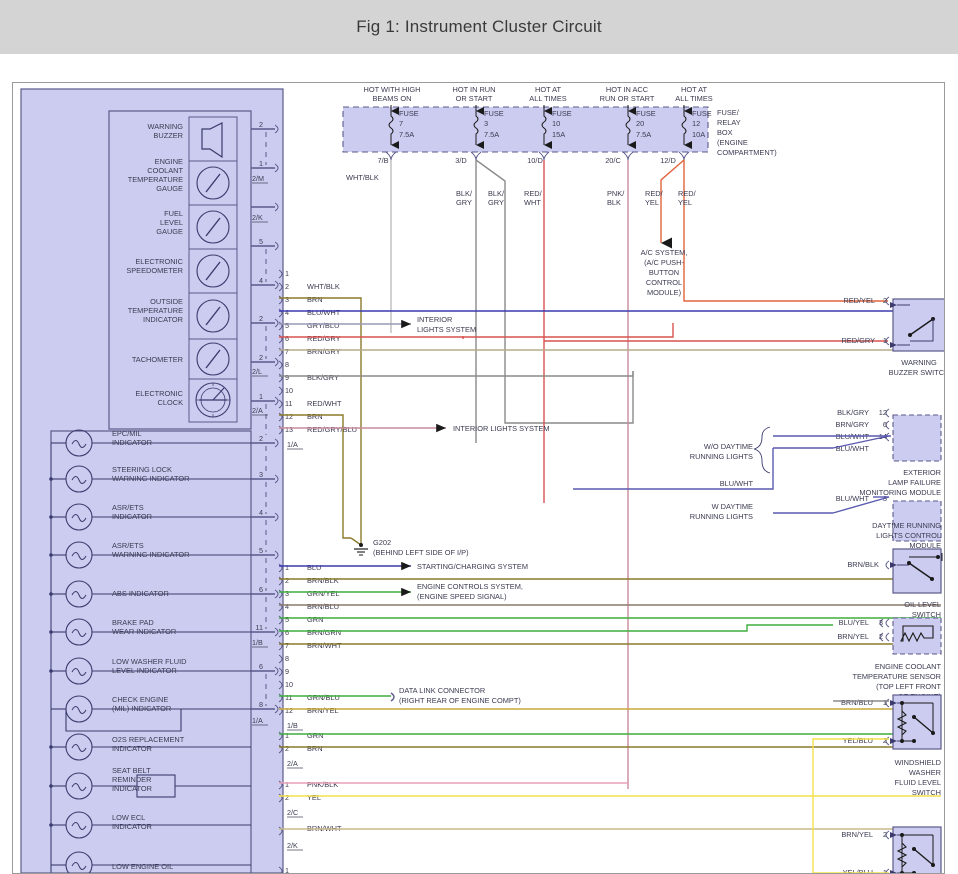 This screenshot has height=874, width=958. I want to click on connector-2a-wire-runs, so click(610, 740).